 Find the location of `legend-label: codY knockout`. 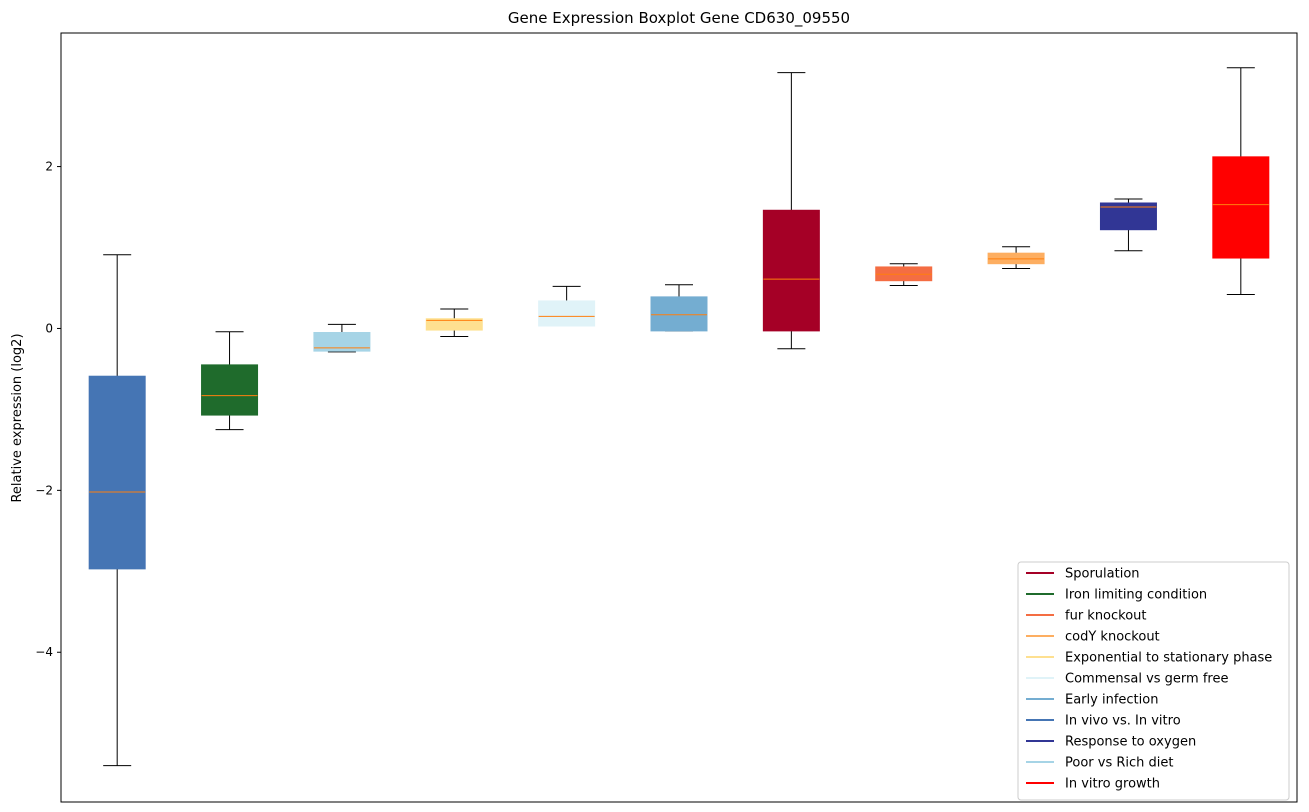

legend-label: codY knockout is located at coordinates (1112, 637).